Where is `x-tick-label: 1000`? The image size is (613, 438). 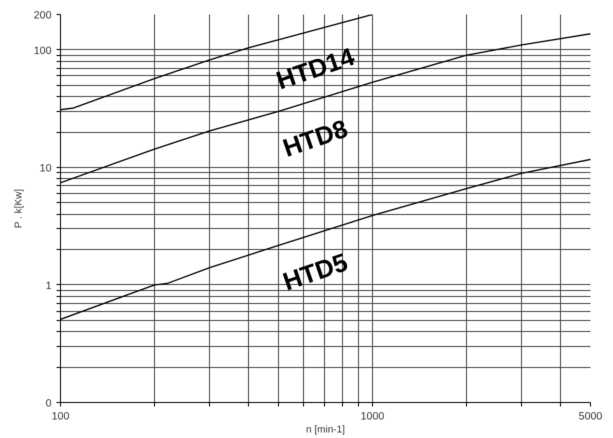
x-tick-label: 1000 is located at coordinates (372, 416).